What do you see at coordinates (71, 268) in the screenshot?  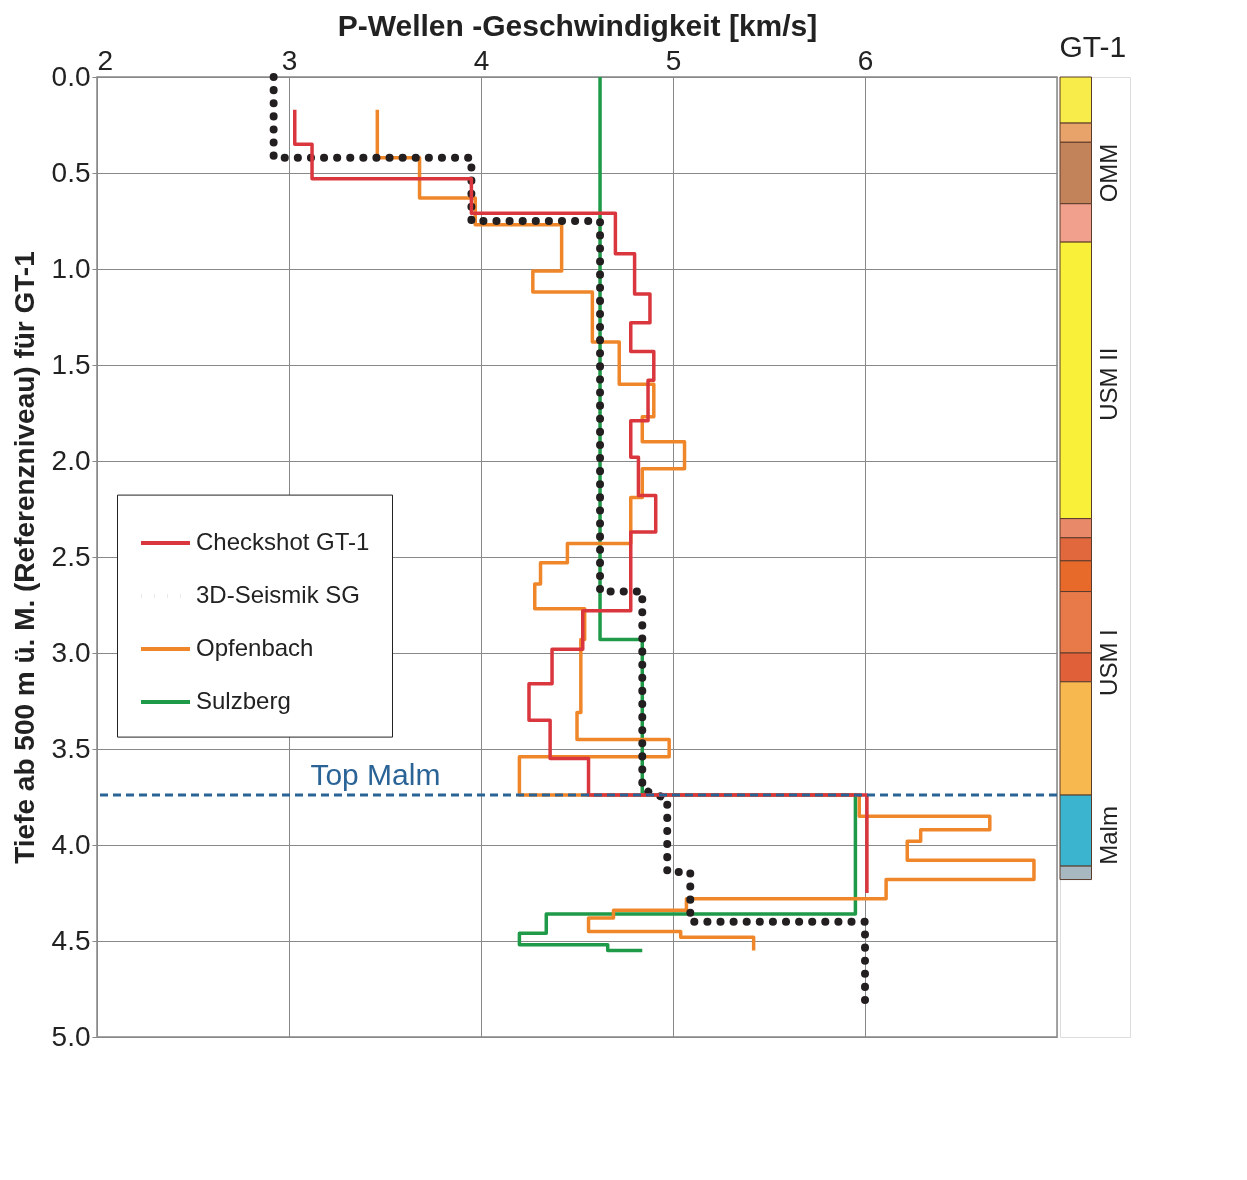 I see `y-tick-label: 1.0` at bounding box center [71, 268].